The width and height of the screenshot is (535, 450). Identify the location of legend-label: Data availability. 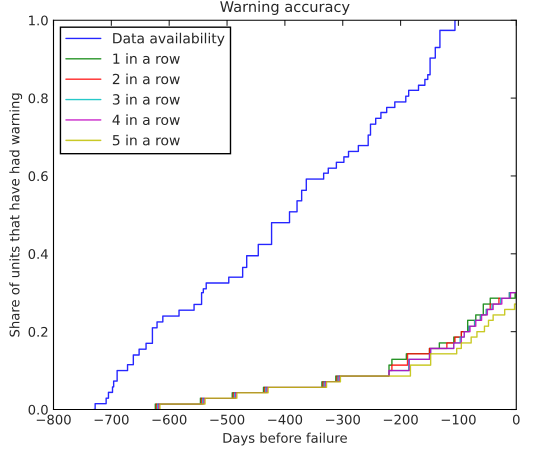
(169, 39).